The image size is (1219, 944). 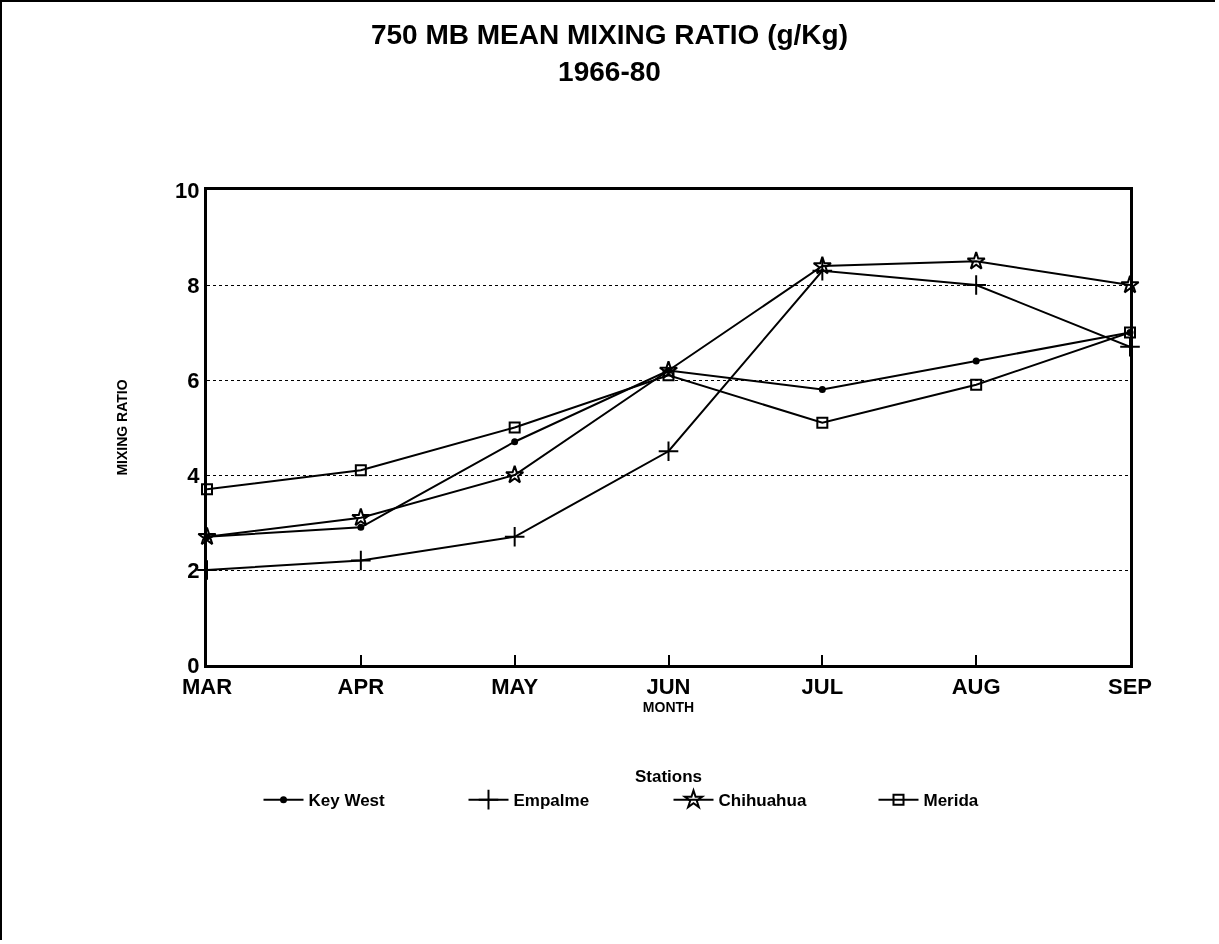 What do you see at coordinates (193, 380) in the screenshot?
I see `y-tick-label: 6` at bounding box center [193, 380].